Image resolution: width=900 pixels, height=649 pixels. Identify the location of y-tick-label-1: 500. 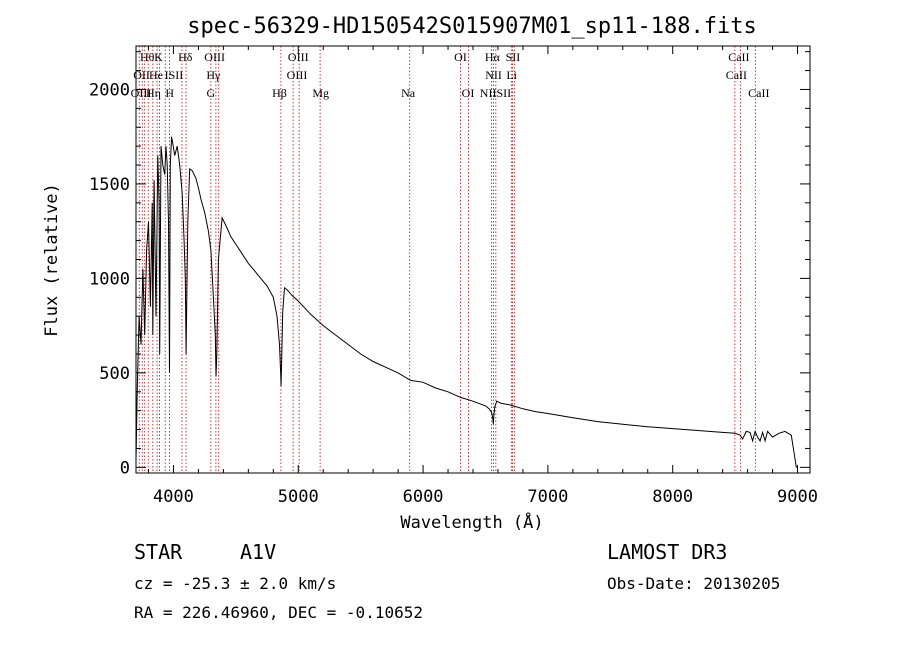
(114, 374).